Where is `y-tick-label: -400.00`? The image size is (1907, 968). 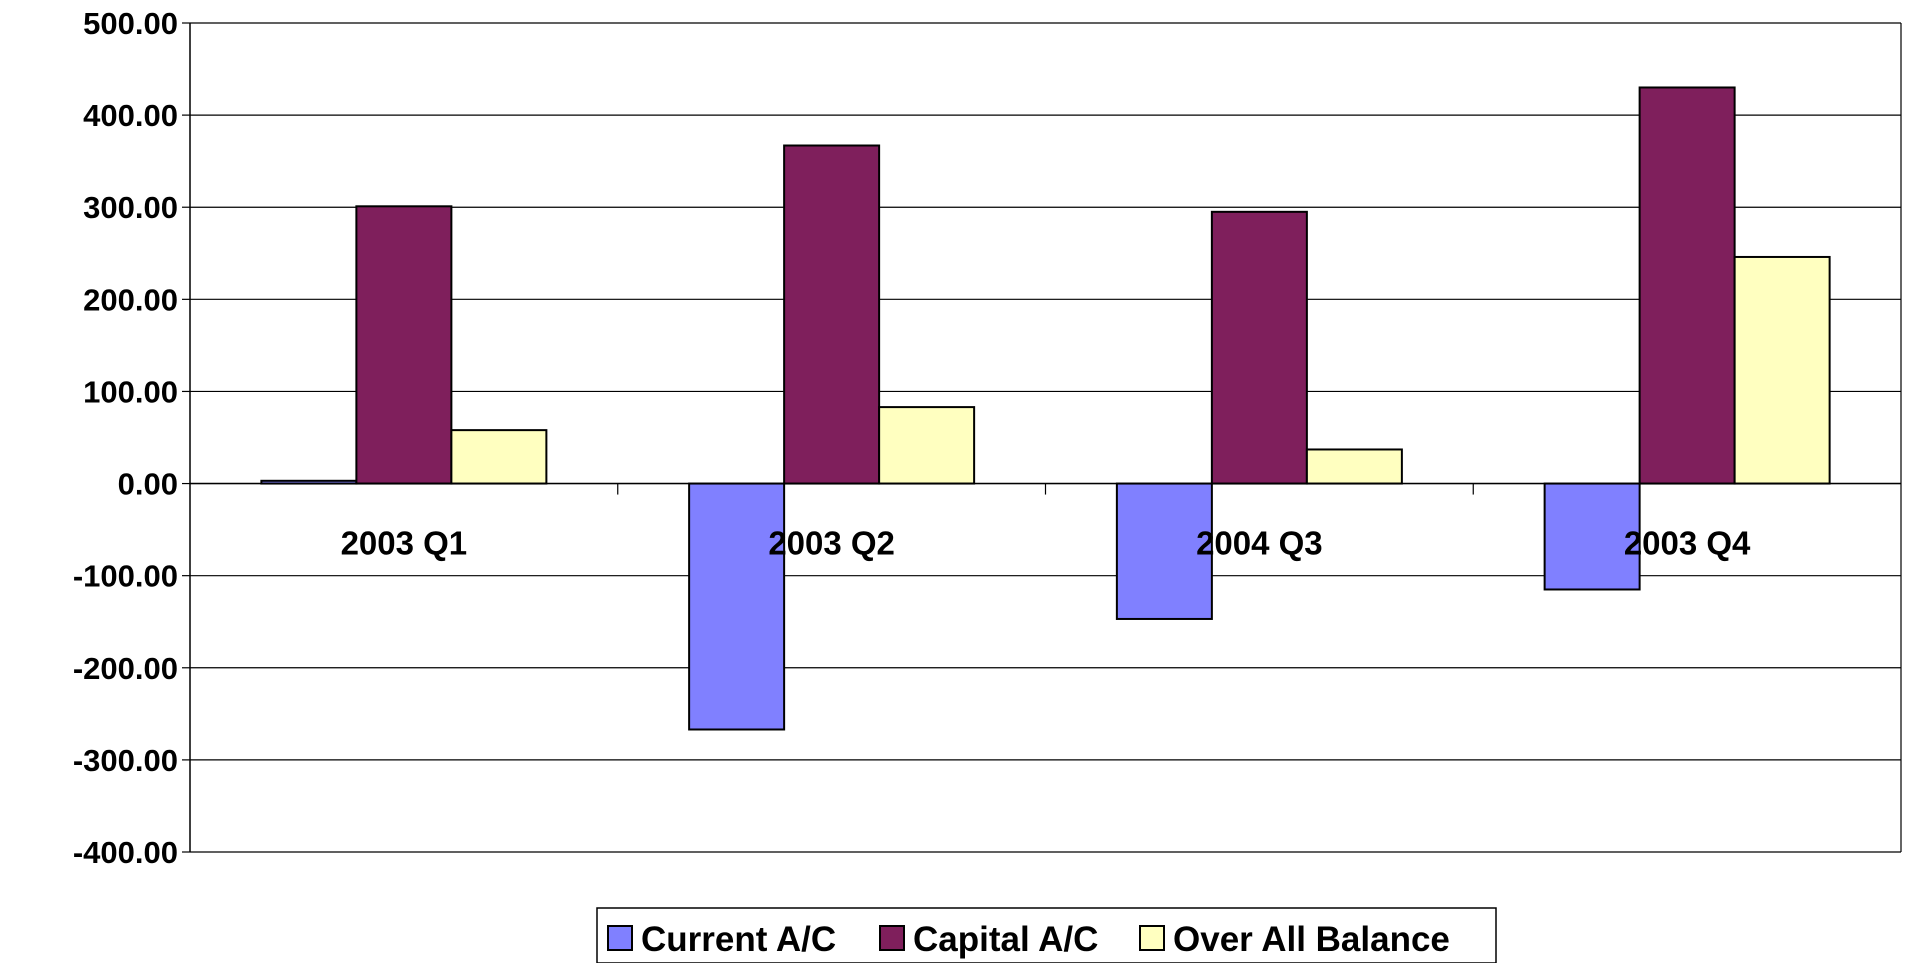 y-tick-label: -400.00 is located at coordinates (125, 852).